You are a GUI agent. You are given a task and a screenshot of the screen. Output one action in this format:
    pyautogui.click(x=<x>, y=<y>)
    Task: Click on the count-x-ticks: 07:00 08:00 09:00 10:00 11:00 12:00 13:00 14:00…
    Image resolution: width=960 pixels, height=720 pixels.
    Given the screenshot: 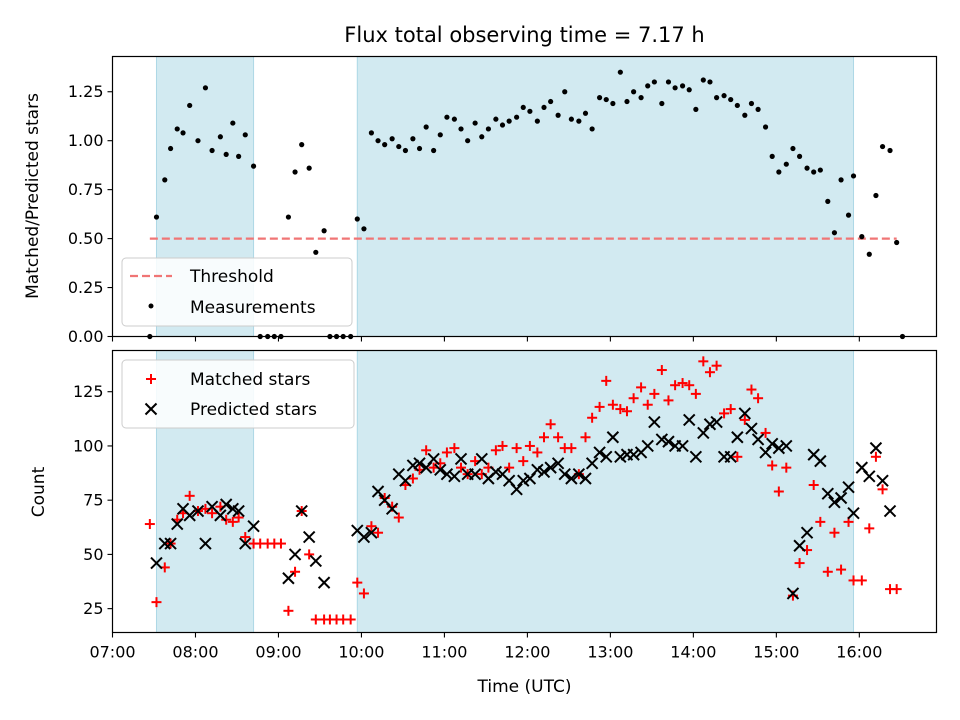 What is the action you would take?
    pyautogui.click(x=485, y=647)
    